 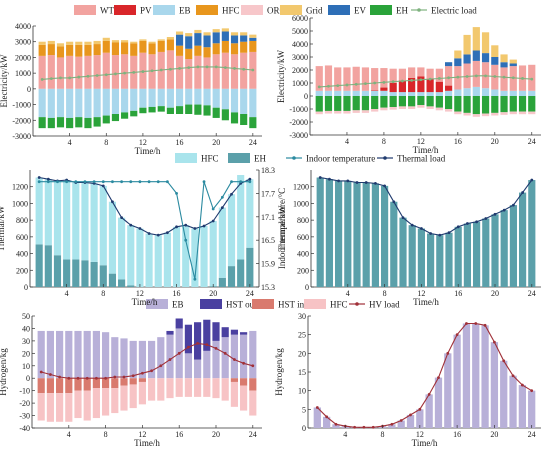 I want to click on y-tick-label: -2000, so click(x=21, y=120).